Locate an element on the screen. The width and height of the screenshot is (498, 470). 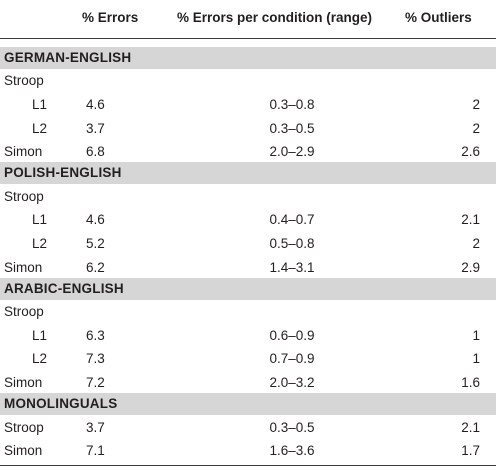
header-errors-per-condition: % Errors per condition (range) is located at coordinates (275, 17).